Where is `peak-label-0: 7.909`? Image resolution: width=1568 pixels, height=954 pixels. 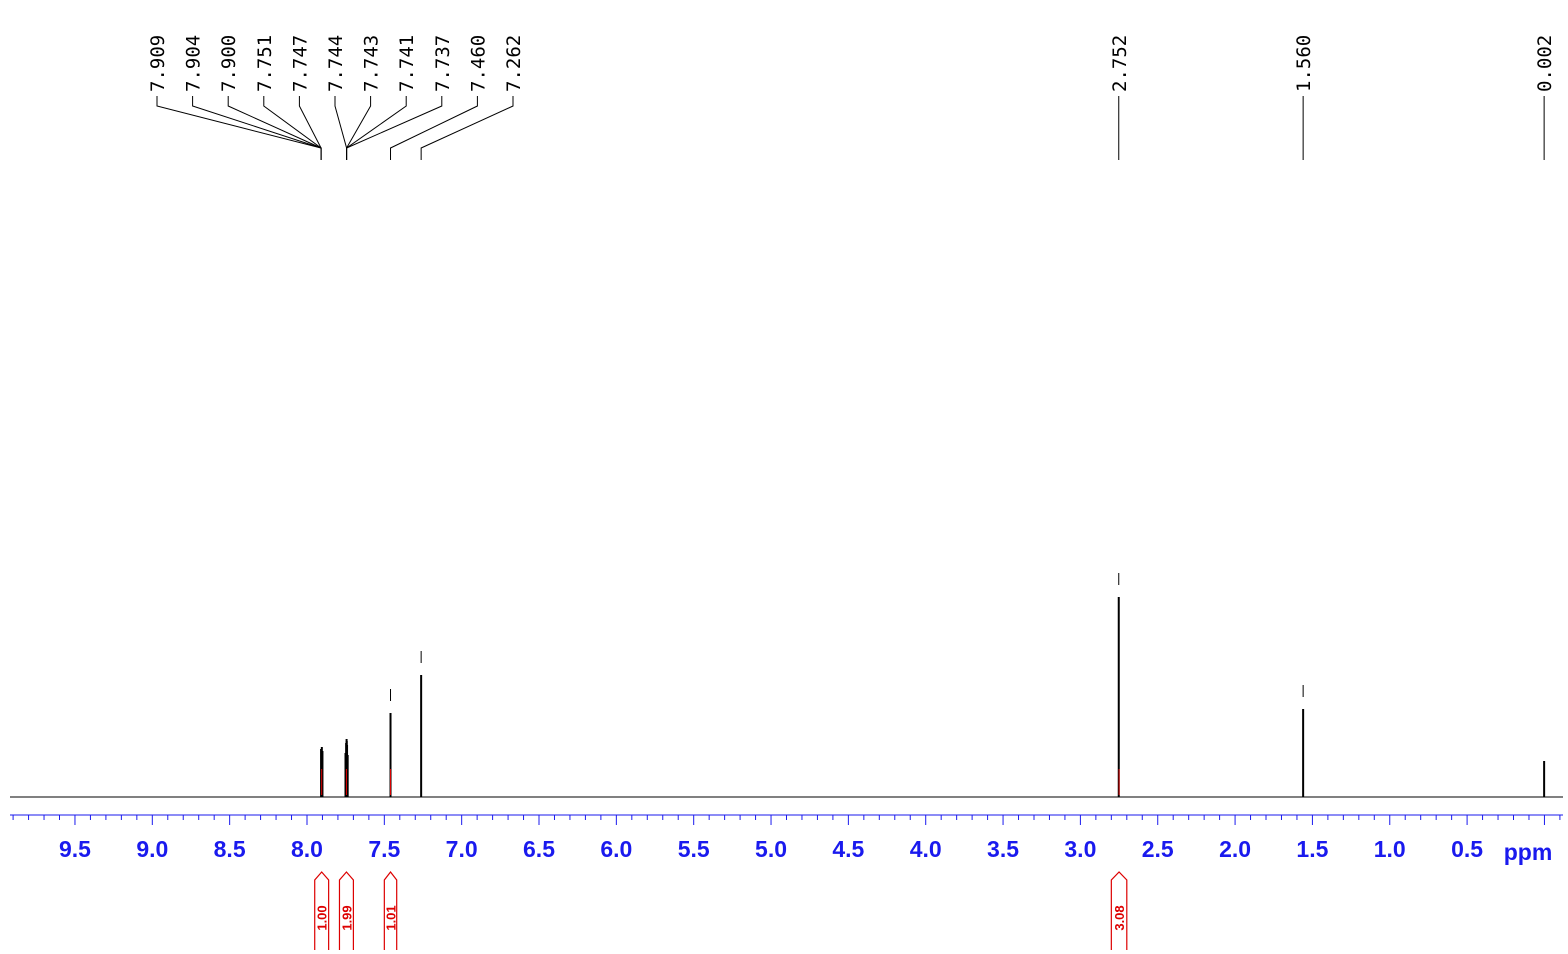 peak-label-0: 7.909 is located at coordinates (158, 63).